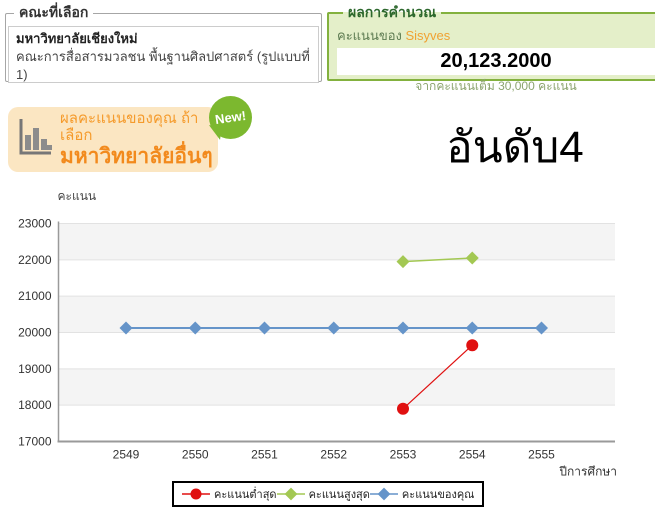  What do you see at coordinates (35, 224) in the screenshot?
I see `y-tick-label: 23000` at bounding box center [35, 224].